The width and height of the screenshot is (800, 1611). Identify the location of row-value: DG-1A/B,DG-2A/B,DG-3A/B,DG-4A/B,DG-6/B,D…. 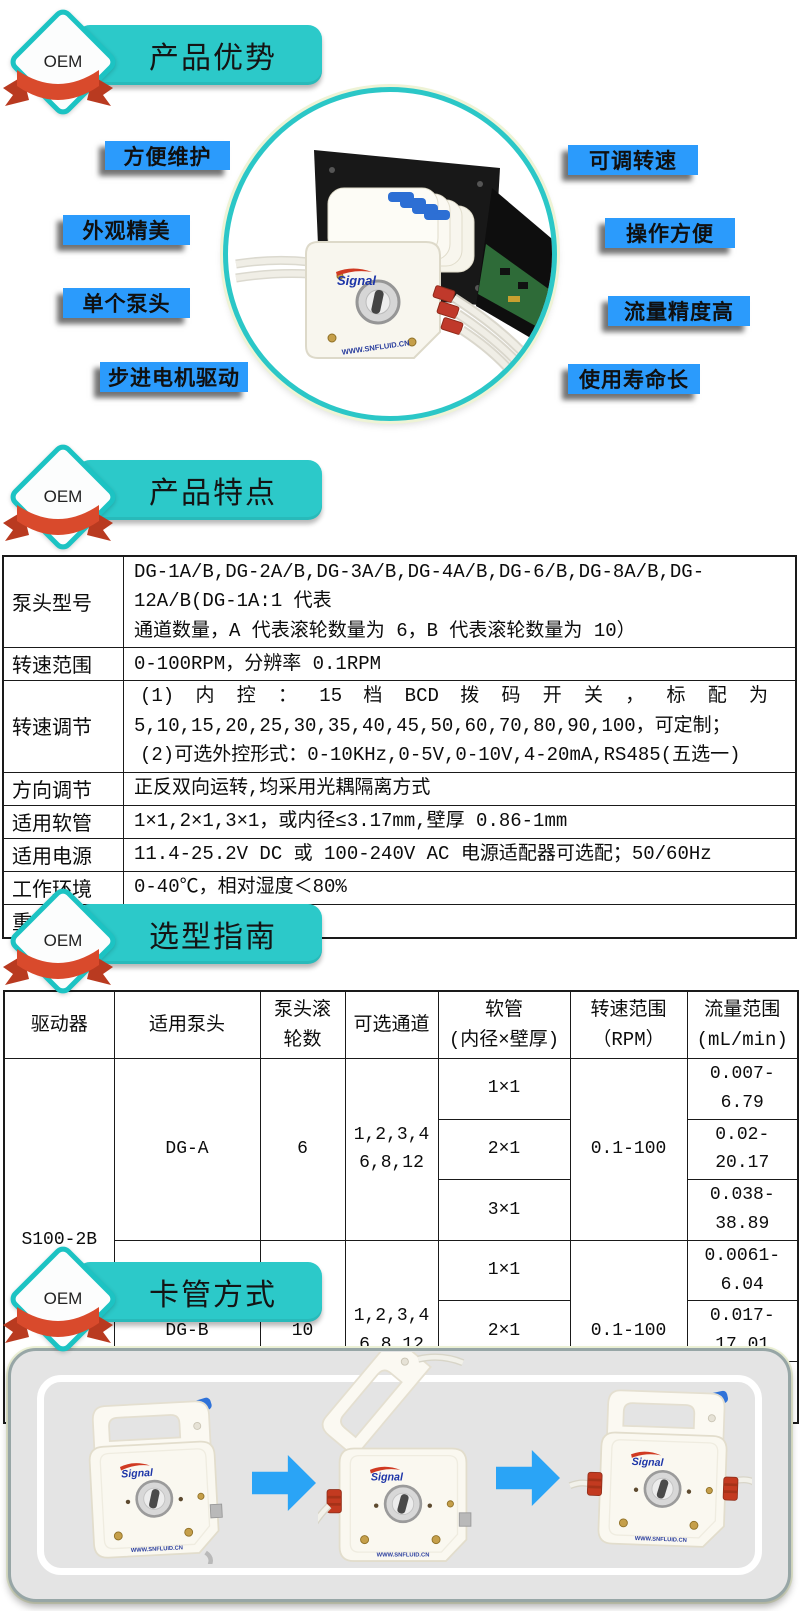
(460, 602).